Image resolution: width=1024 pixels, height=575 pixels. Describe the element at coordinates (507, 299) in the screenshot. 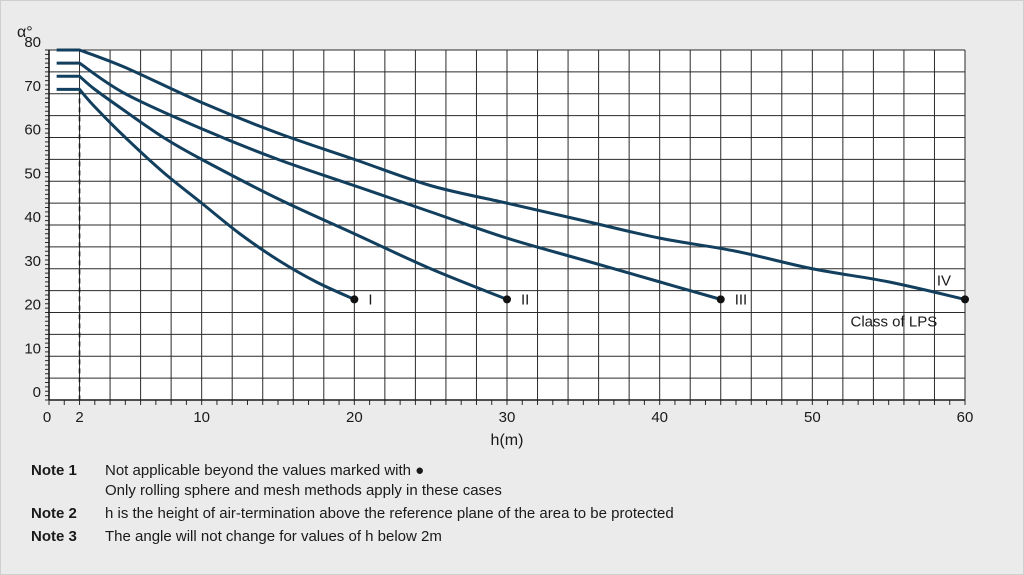

I see `end-marker-II` at that location.